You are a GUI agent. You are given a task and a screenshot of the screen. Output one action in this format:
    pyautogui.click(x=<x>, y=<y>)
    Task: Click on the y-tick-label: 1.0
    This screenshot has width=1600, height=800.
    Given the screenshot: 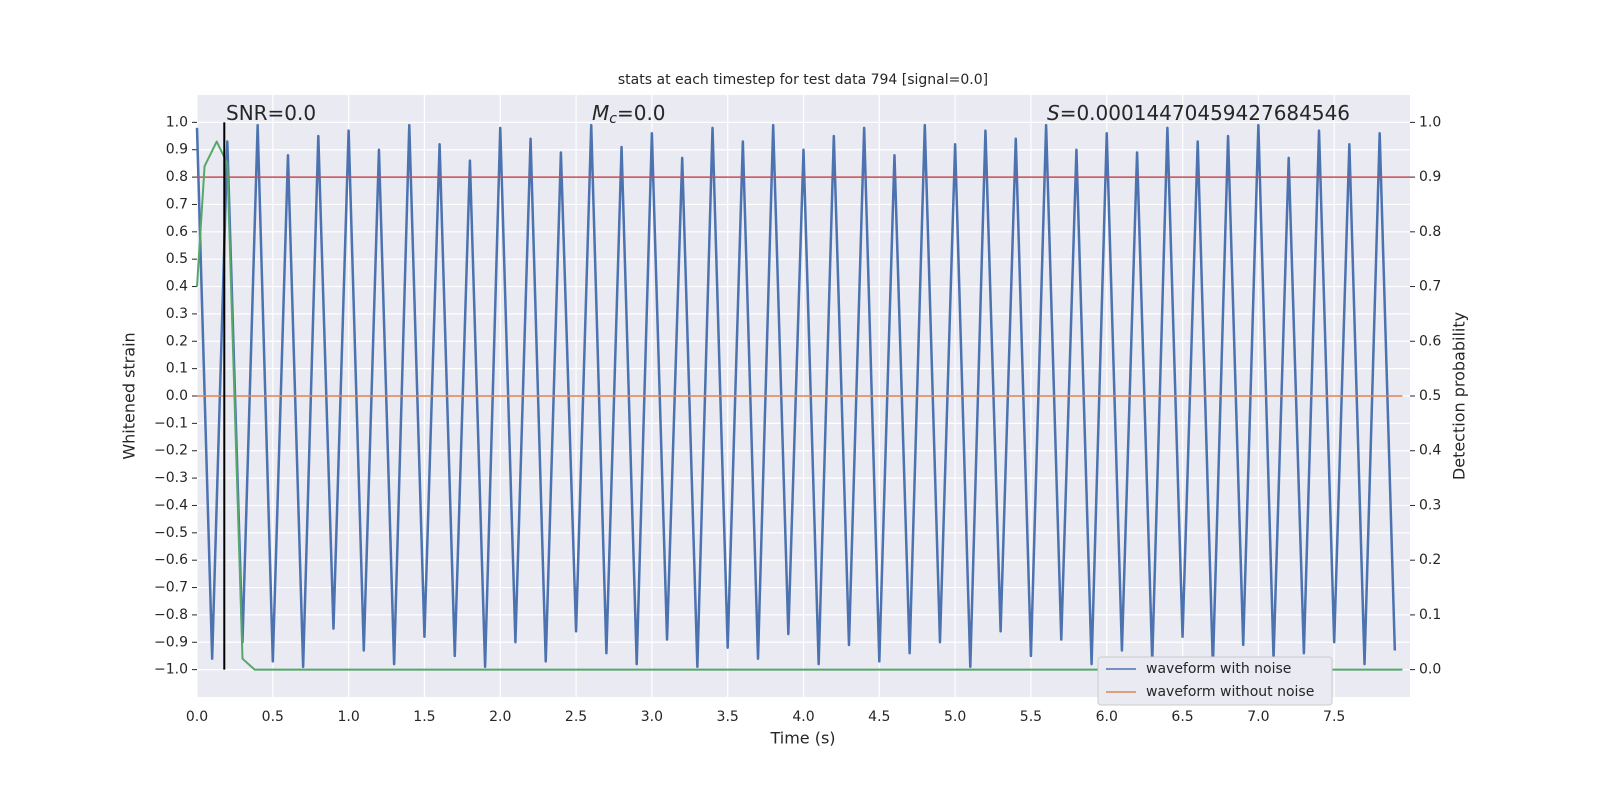 What is the action you would take?
    pyautogui.click(x=177, y=122)
    